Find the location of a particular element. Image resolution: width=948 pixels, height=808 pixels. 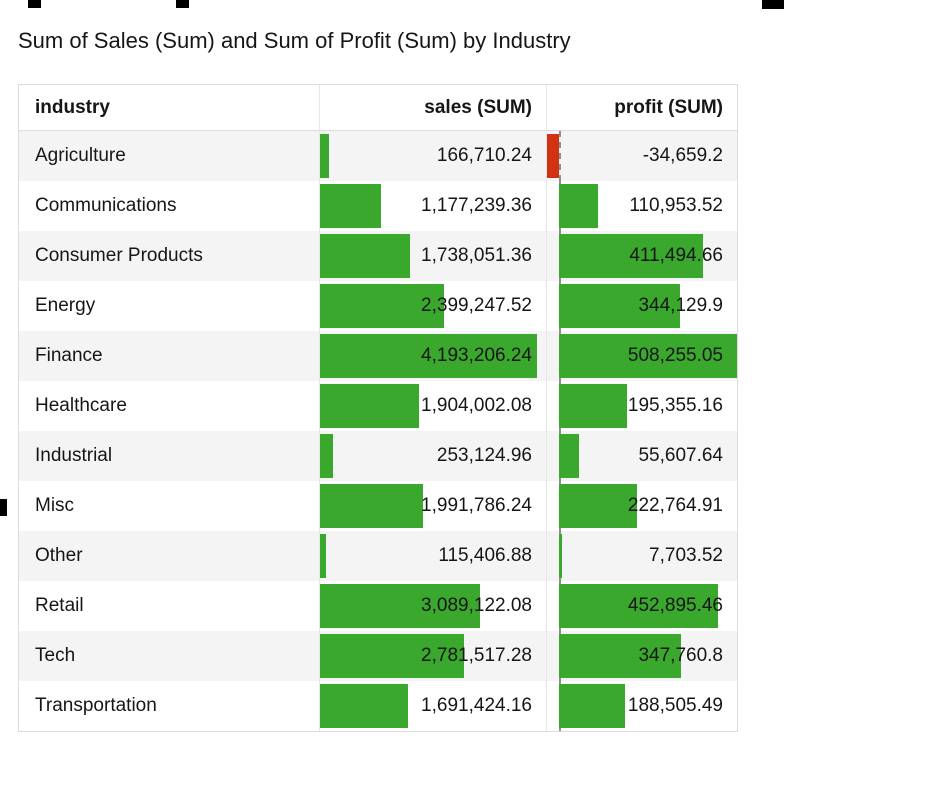

industry-label: Tech is located at coordinates (55, 655).